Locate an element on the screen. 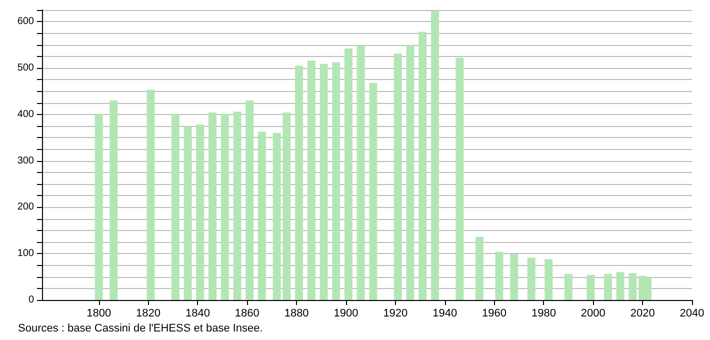 The width and height of the screenshot is (710, 340). y-tick-label: 200 is located at coordinates (25, 207).